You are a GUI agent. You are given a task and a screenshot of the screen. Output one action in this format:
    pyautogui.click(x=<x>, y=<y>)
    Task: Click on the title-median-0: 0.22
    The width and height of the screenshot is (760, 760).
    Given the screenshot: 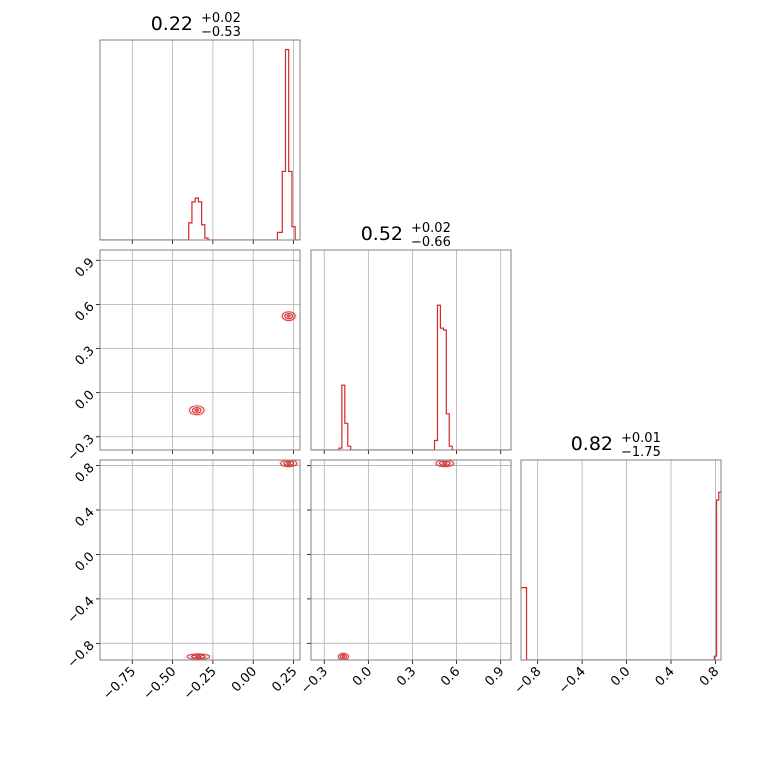 What is the action you would take?
    pyautogui.click(x=172, y=24)
    